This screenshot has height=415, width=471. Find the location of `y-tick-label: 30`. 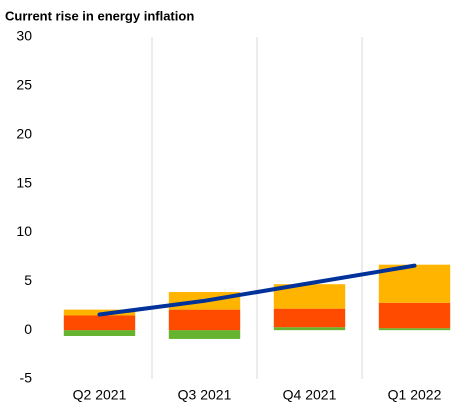

y-tick-label: 30 is located at coordinates (24, 36).